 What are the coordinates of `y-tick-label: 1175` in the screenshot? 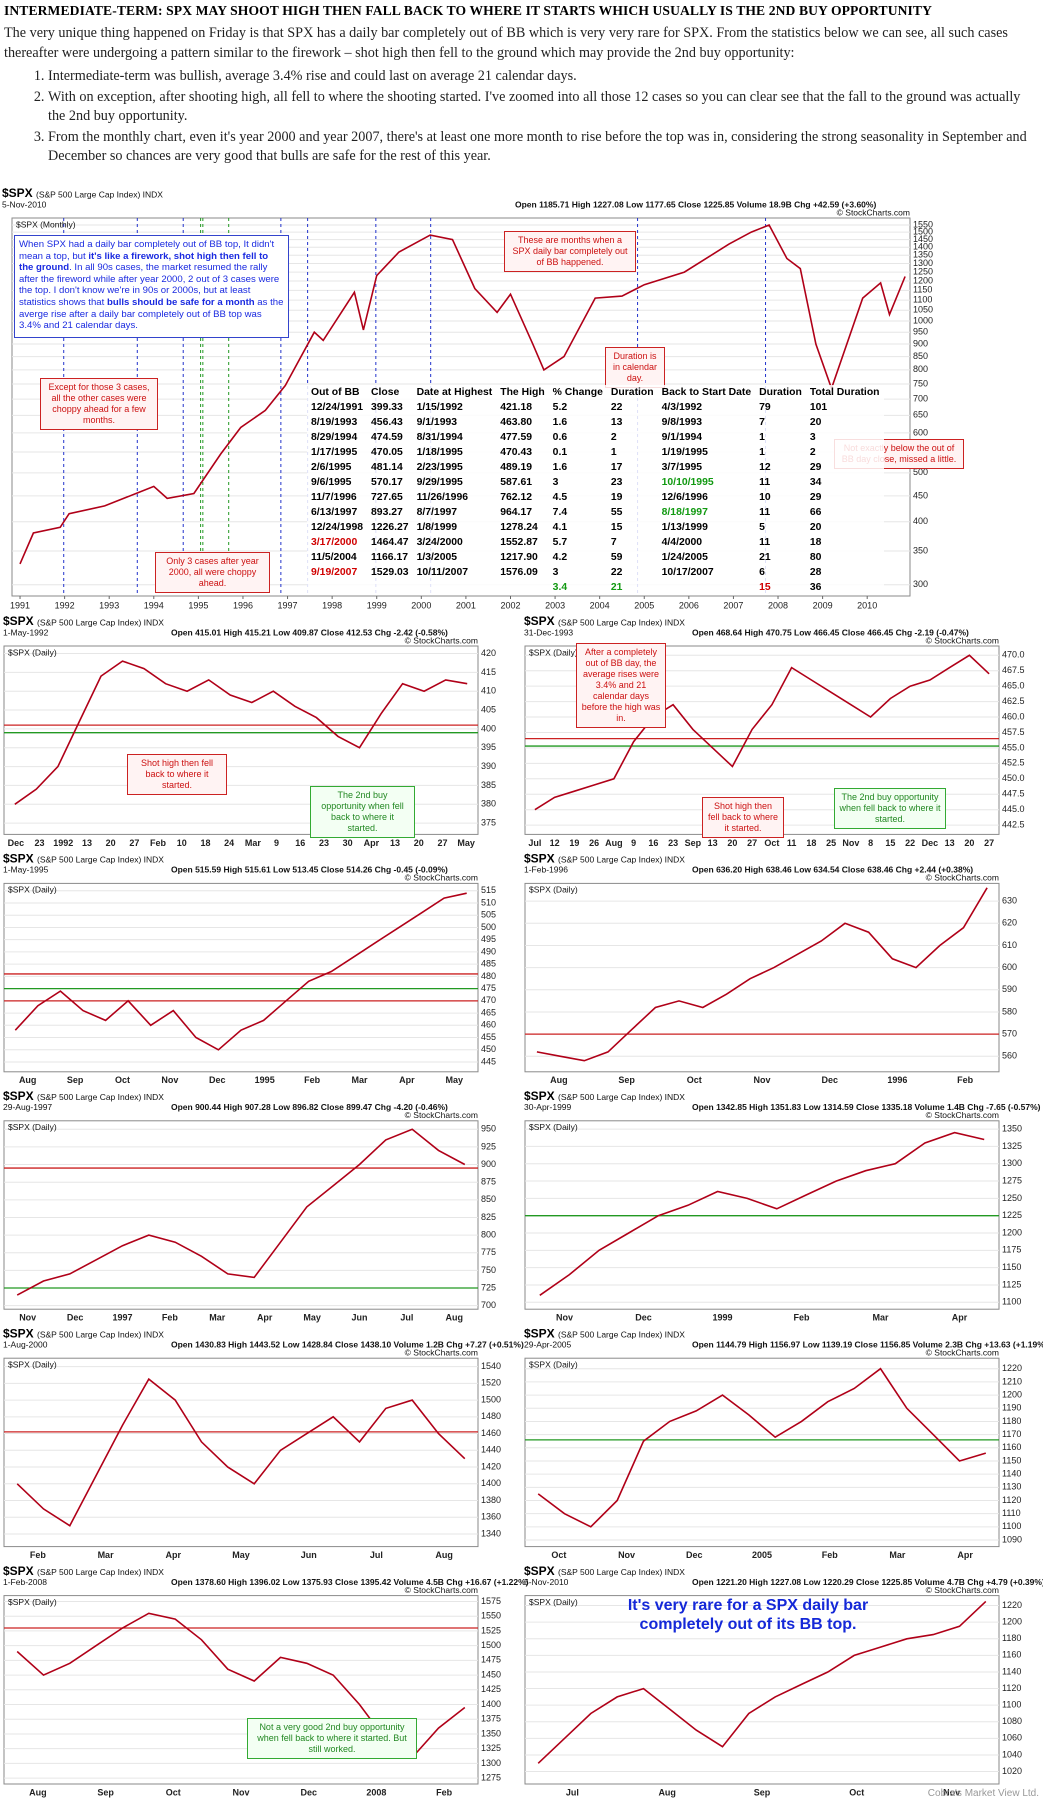 It's located at (1011, 1250).